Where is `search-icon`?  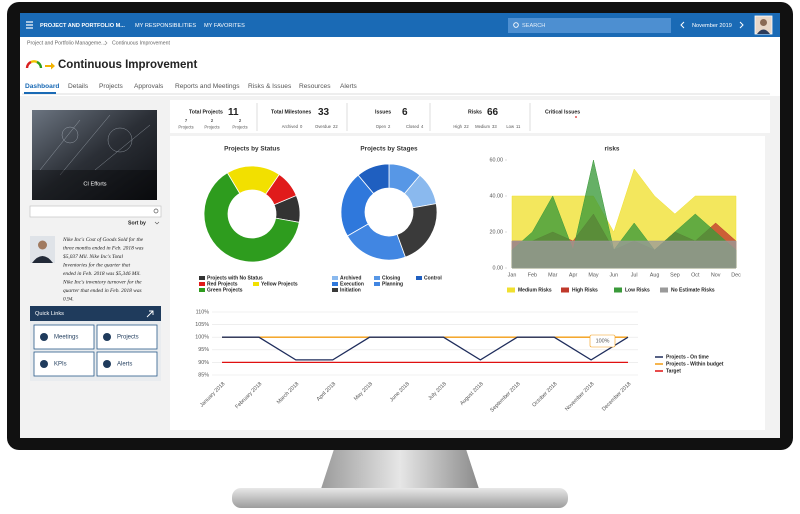
search-icon is located at coordinates (516, 25).